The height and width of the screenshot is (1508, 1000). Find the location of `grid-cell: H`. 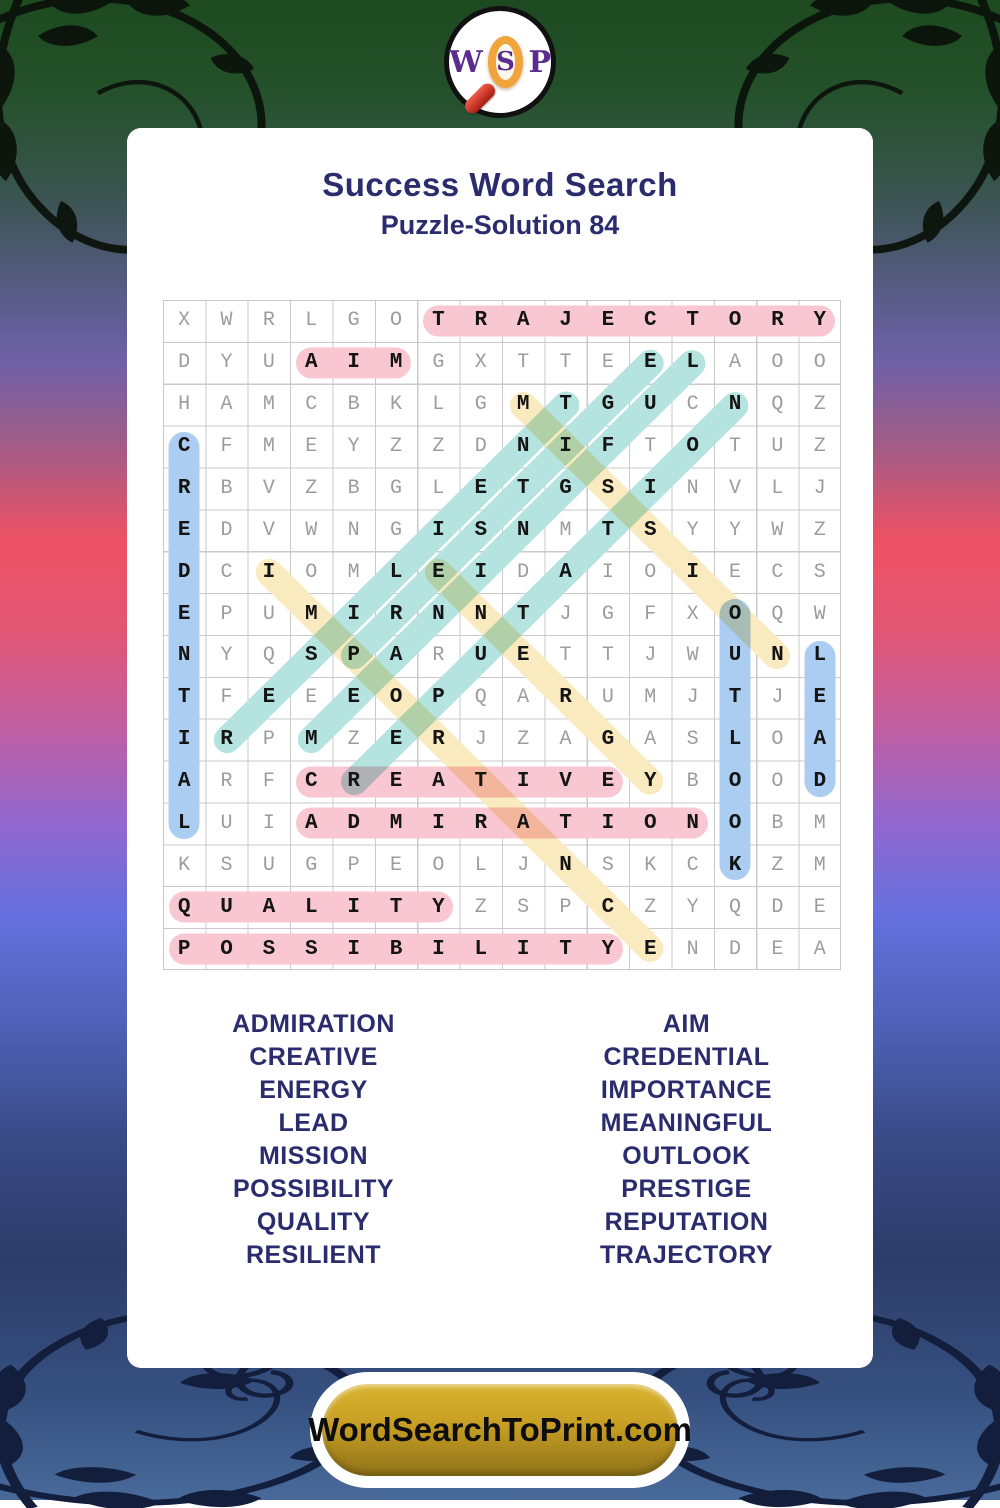

grid-cell: H is located at coordinates (184, 405).